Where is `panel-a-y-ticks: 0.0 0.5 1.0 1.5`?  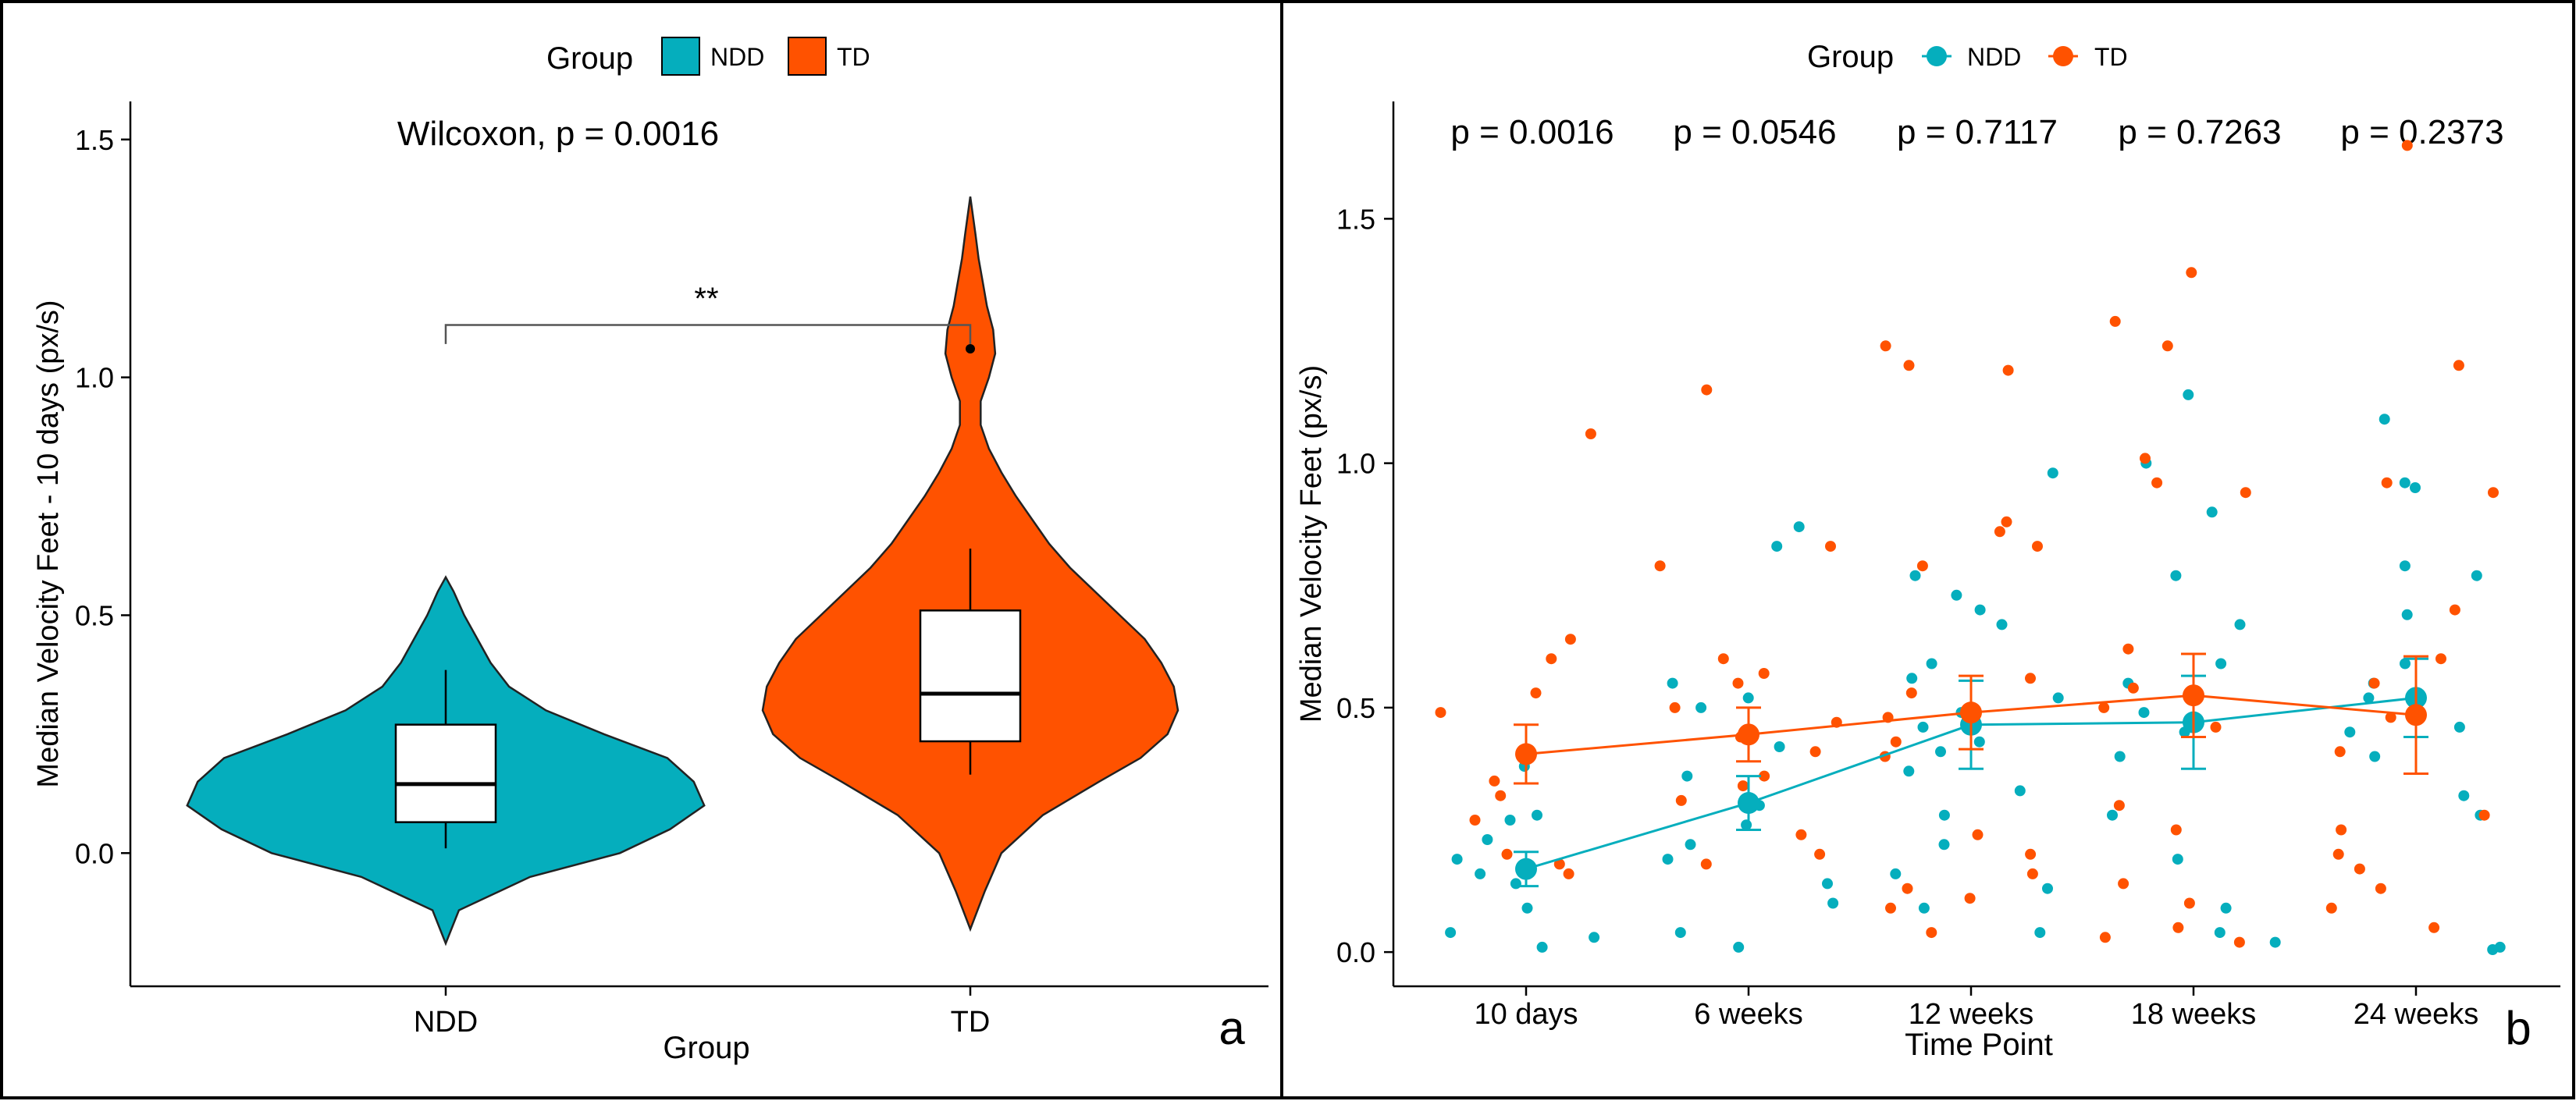
panel-a-y-ticks: 0.0 0.5 1.0 1.5 is located at coordinates (102, 496).